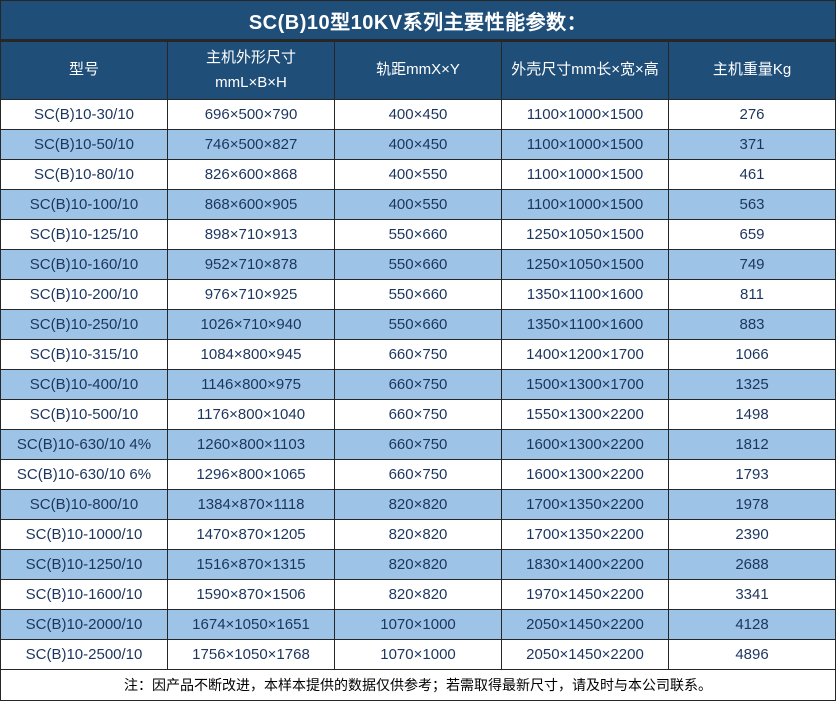  Describe the element at coordinates (752, 414) in the screenshot. I see `value-cell: 1498` at that location.